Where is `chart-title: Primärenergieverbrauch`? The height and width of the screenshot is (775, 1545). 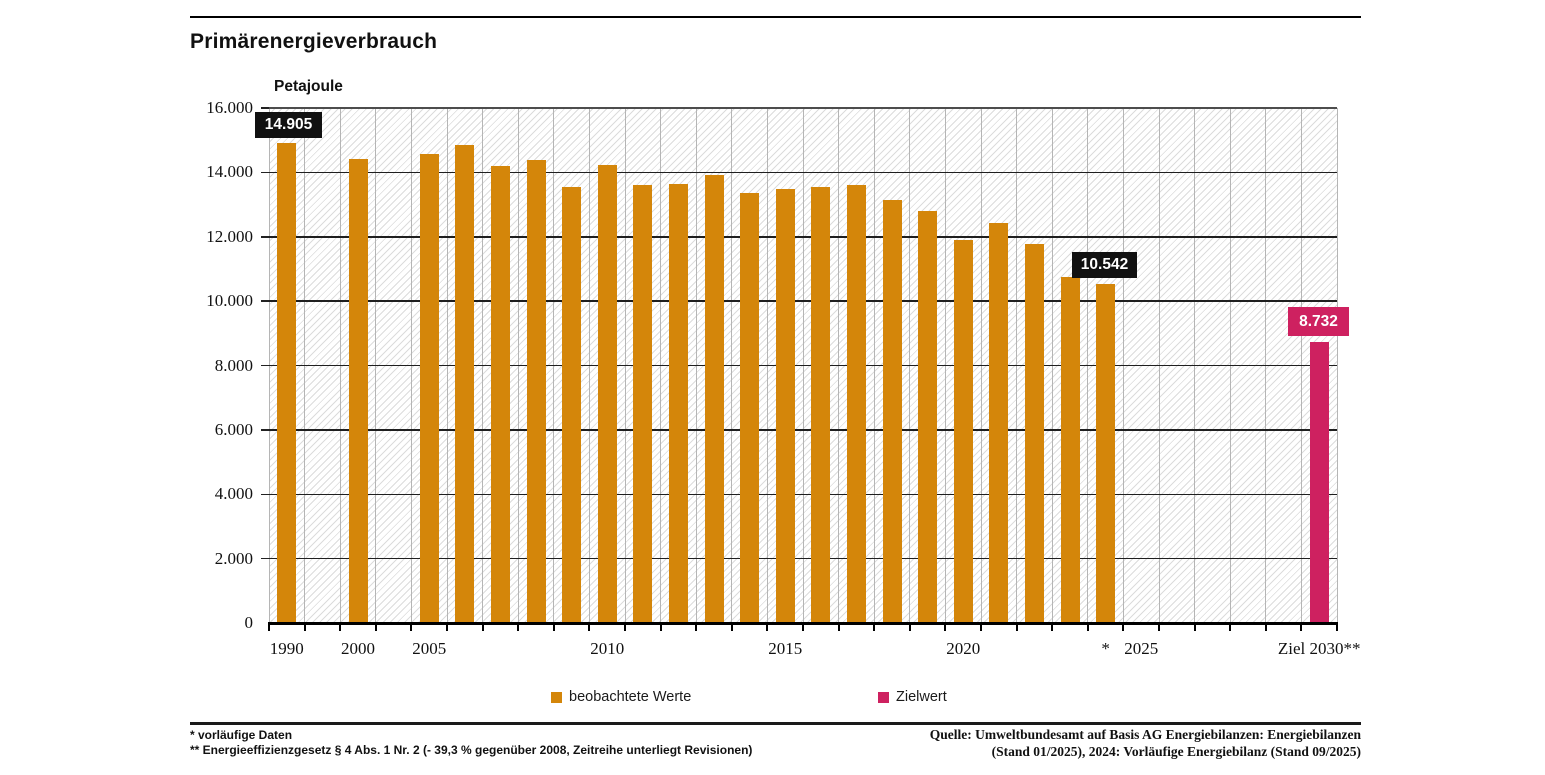
chart-title: Primärenergieverbrauch is located at coordinates (314, 41).